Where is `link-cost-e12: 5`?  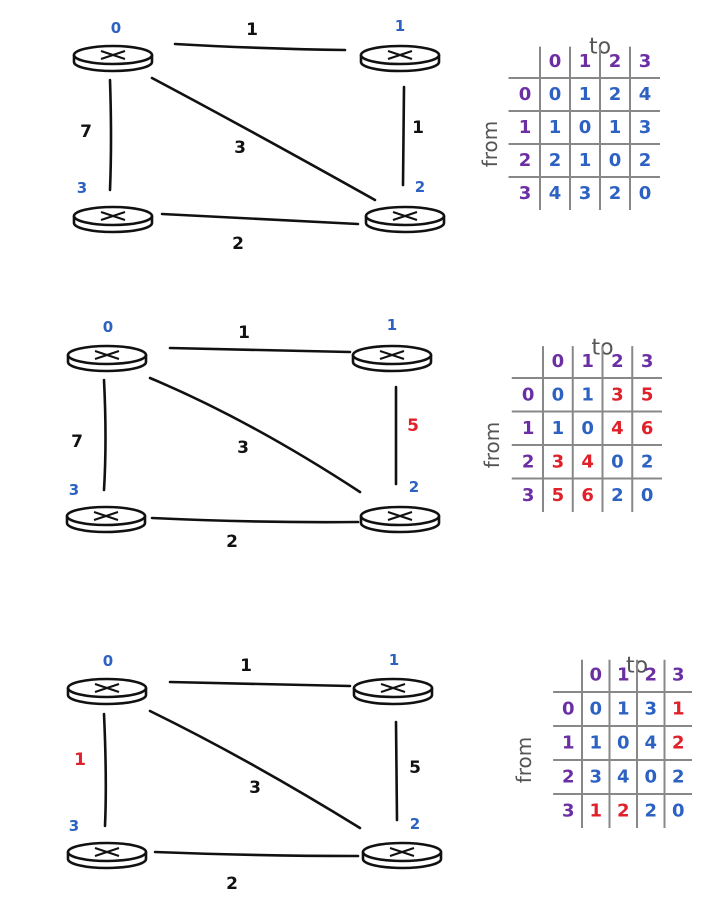 link-cost-e12: 5 is located at coordinates (413, 426).